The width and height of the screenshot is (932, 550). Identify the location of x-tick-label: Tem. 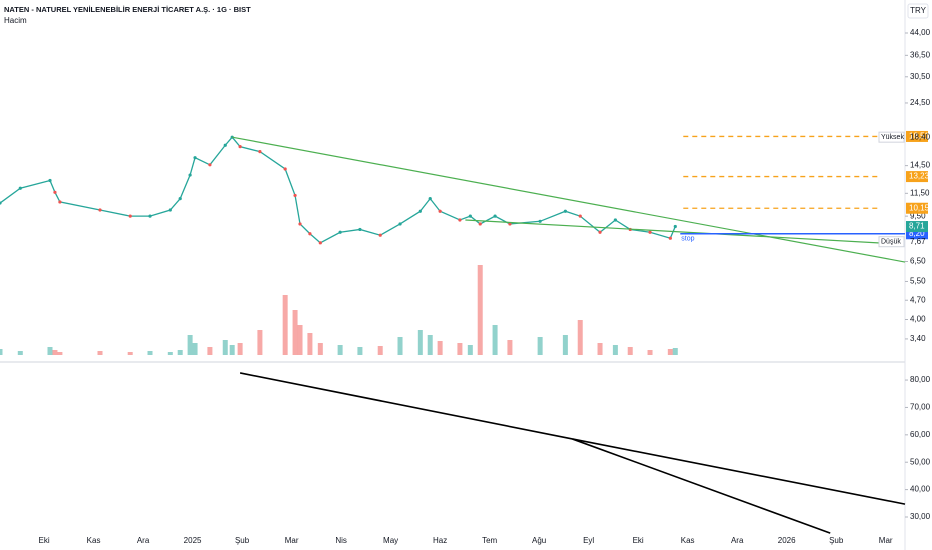
(489, 540).